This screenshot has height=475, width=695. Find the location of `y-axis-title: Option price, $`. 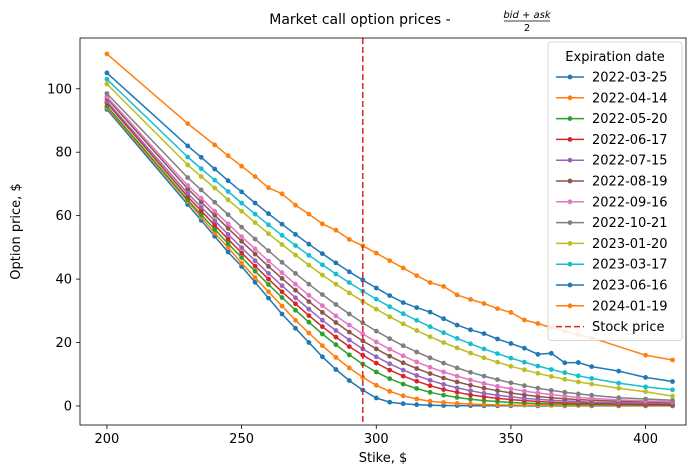

y-axis-title: Option price, $ is located at coordinates (16, 231).